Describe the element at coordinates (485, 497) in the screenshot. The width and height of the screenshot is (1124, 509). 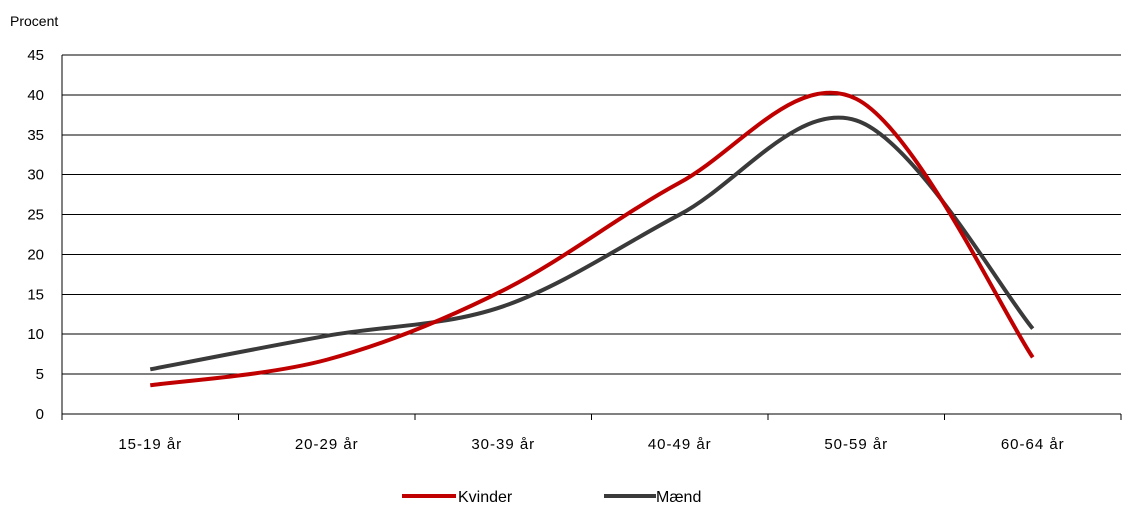
I see `legend-label: Kvinder` at that location.